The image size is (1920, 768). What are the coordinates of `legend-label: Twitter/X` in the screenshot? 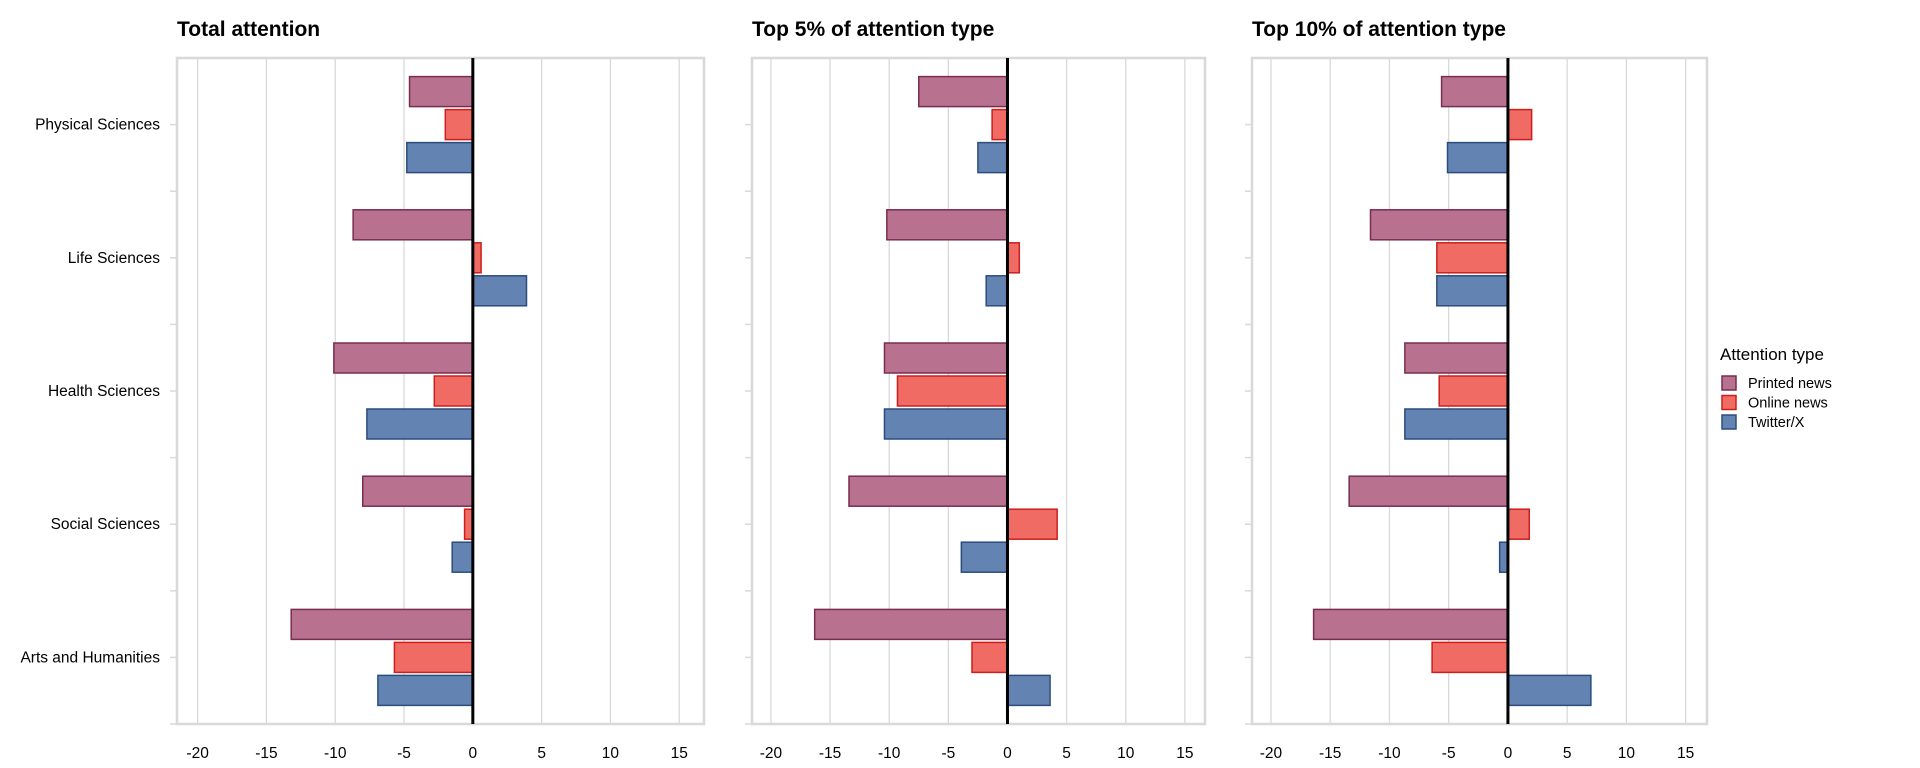 It's located at (1776, 423).